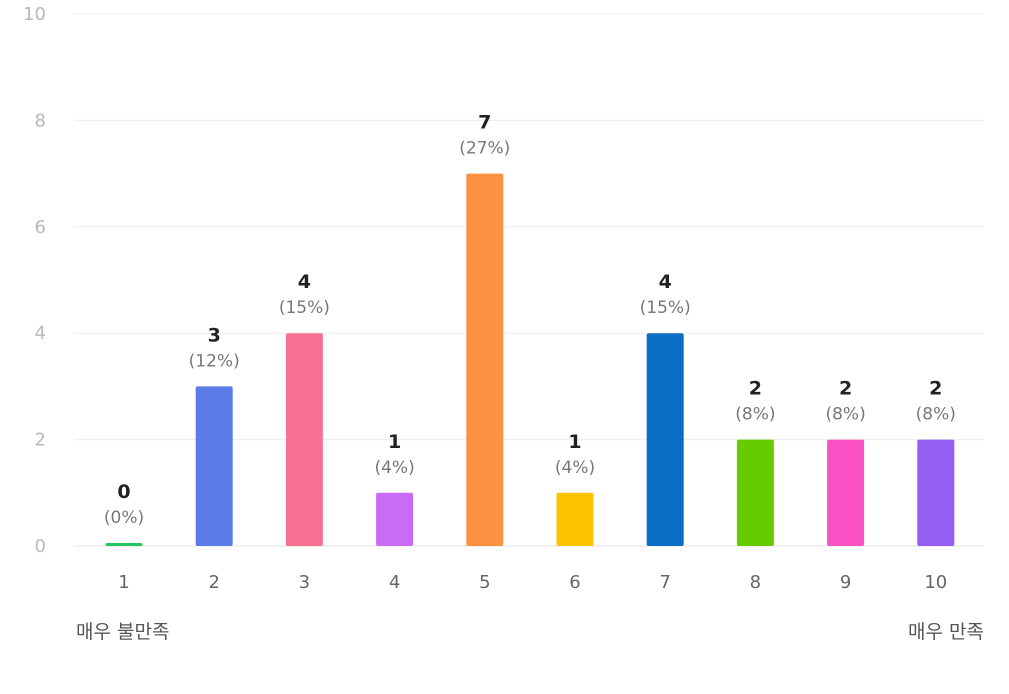 Image resolution: width=1009 pixels, height=694 pixels. What do you see at coordinates (213, 582) in the screenshot?
I see `x-tick-label: 2` at bounding box center [213, 582].